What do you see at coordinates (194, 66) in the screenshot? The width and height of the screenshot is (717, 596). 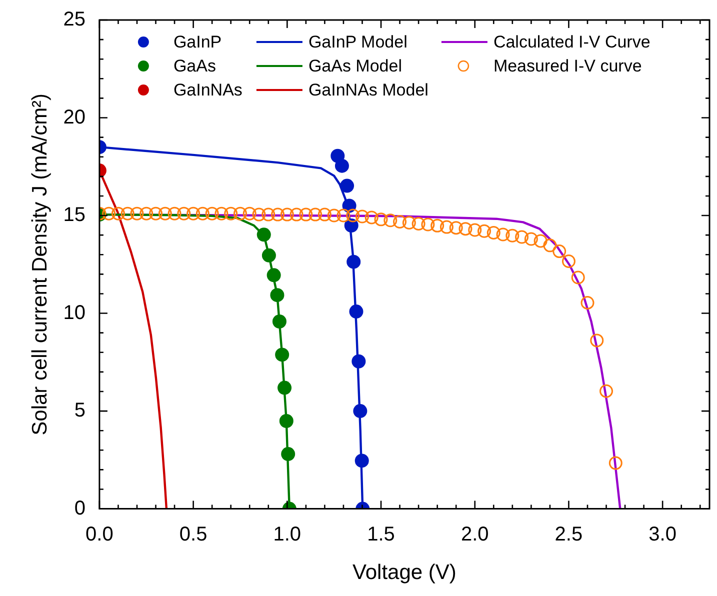 I see `legend-label: GaAs` at bounding box center [194, 66].